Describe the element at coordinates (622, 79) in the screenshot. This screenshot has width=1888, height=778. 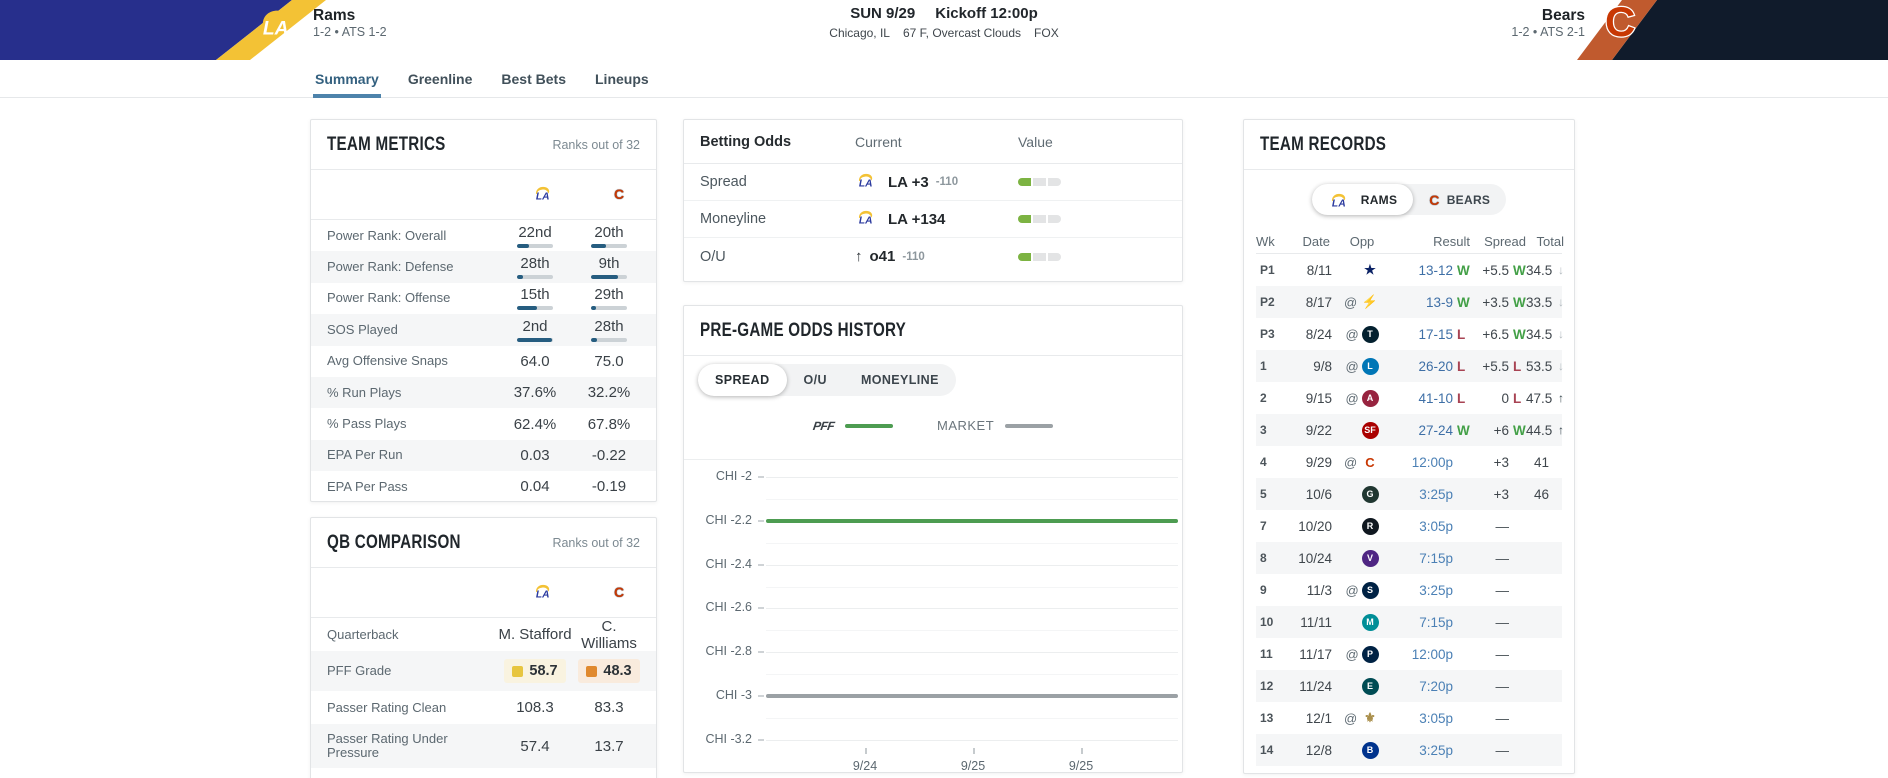
I see `tab-lineups: Lineups` at that location.